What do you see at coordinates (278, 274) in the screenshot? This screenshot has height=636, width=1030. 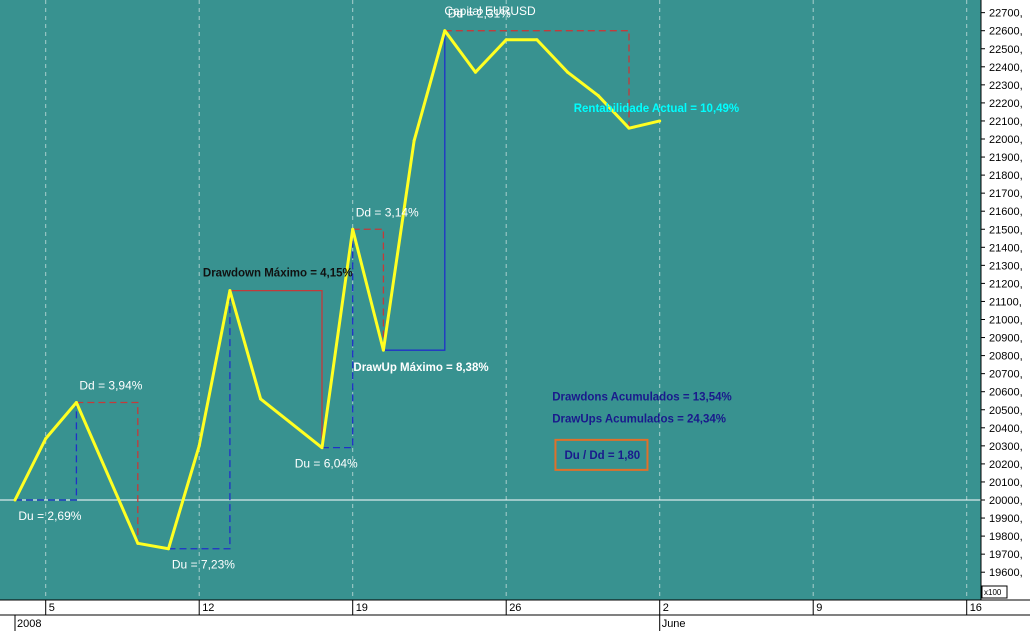 I see `drawdown-label: Drawdown Máximo = 4,15%` at bounding box center [278, 274].